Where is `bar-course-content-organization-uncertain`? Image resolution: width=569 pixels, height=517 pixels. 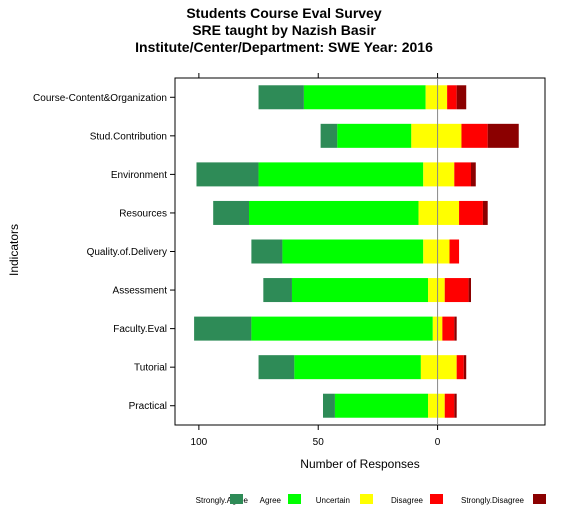 bar-course-content-organization-uncertain is located at coordinates (436, 97).